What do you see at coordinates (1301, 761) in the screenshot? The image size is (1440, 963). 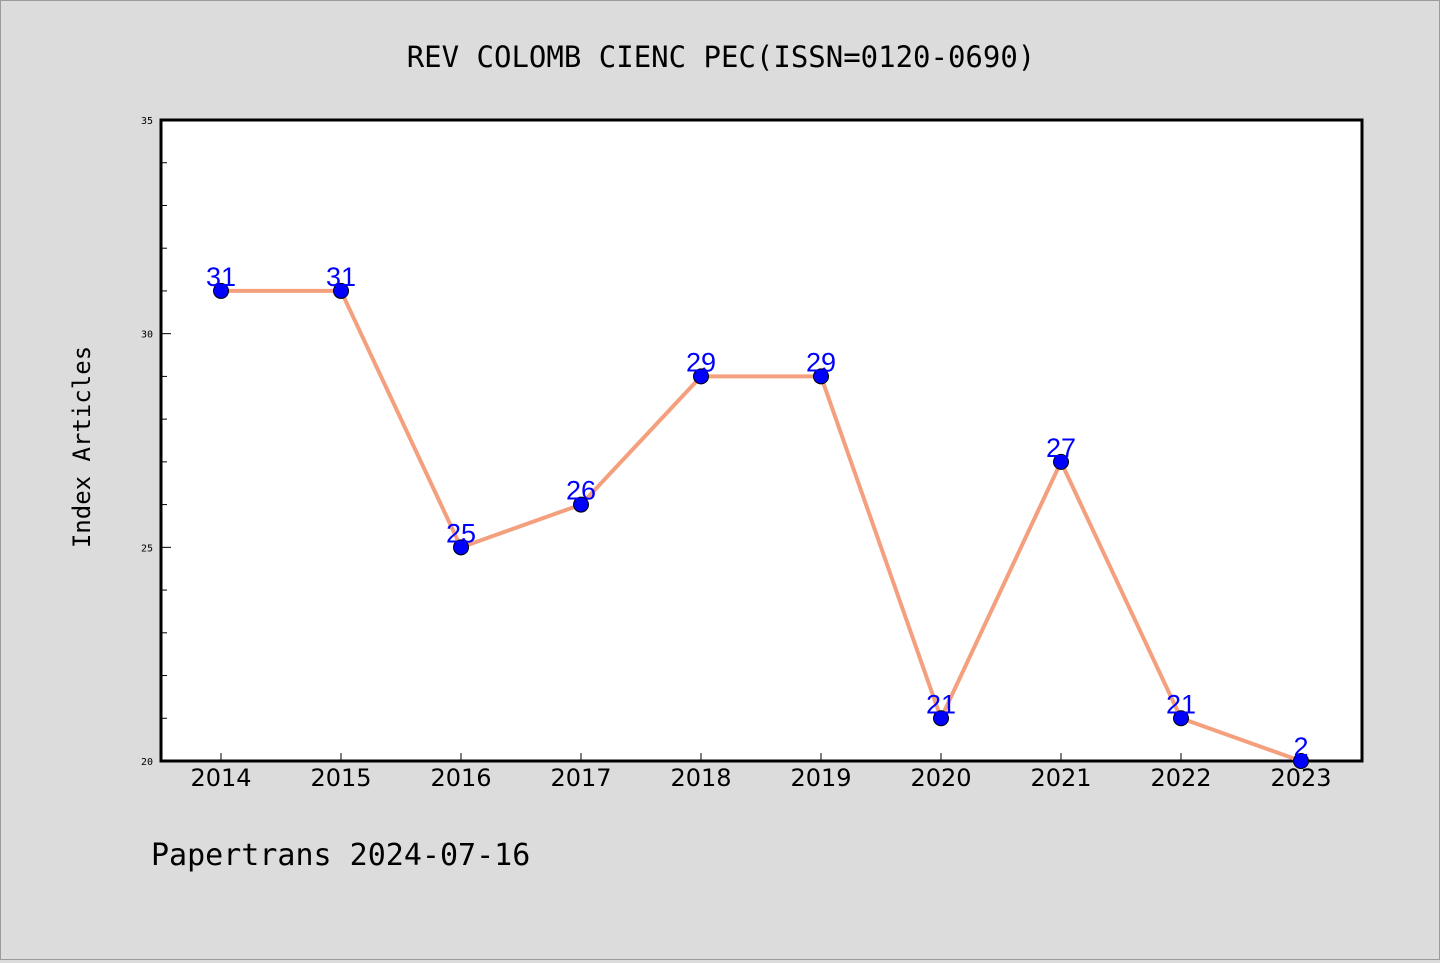 I see `data-point-2023` at bounding box center [1301, 761].